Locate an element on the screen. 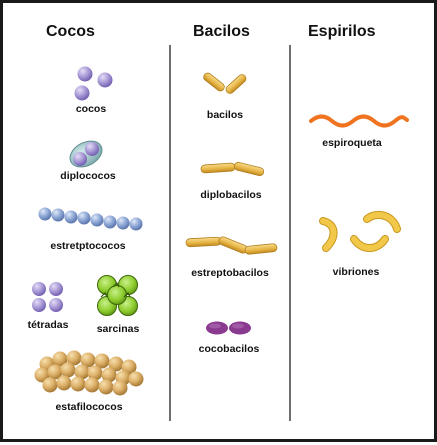 Image resolution: width=437 pixels, height=445 pixels. estafilococos-illustration is located at coordinates (89, 373).